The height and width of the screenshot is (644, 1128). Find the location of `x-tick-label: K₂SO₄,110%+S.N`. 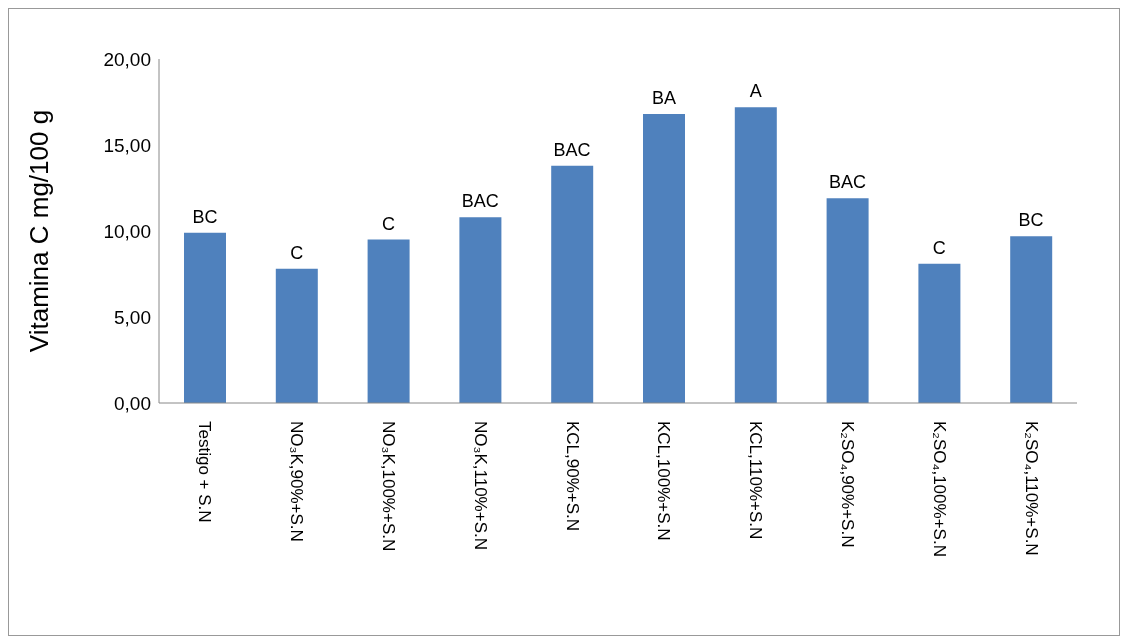

x-tick-label: K₂SO₄,110%+S.N is located at coordinates (1031, 488).